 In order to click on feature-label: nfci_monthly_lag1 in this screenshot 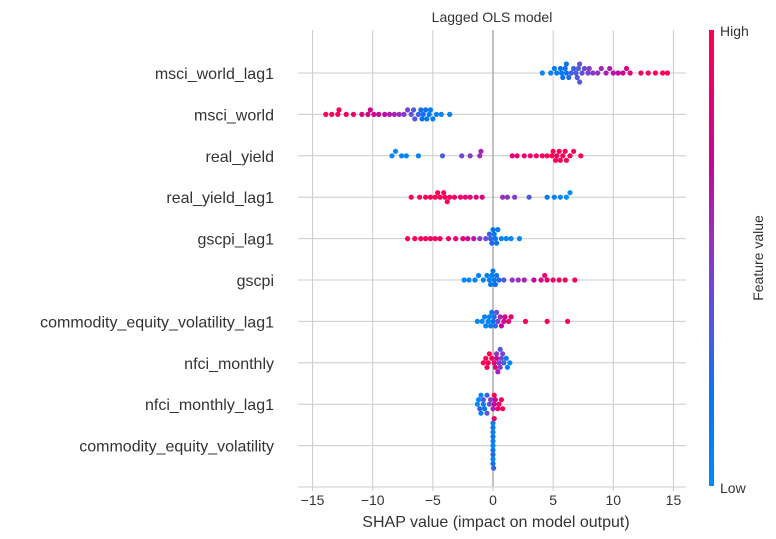, I will do `click(209, 405)`.